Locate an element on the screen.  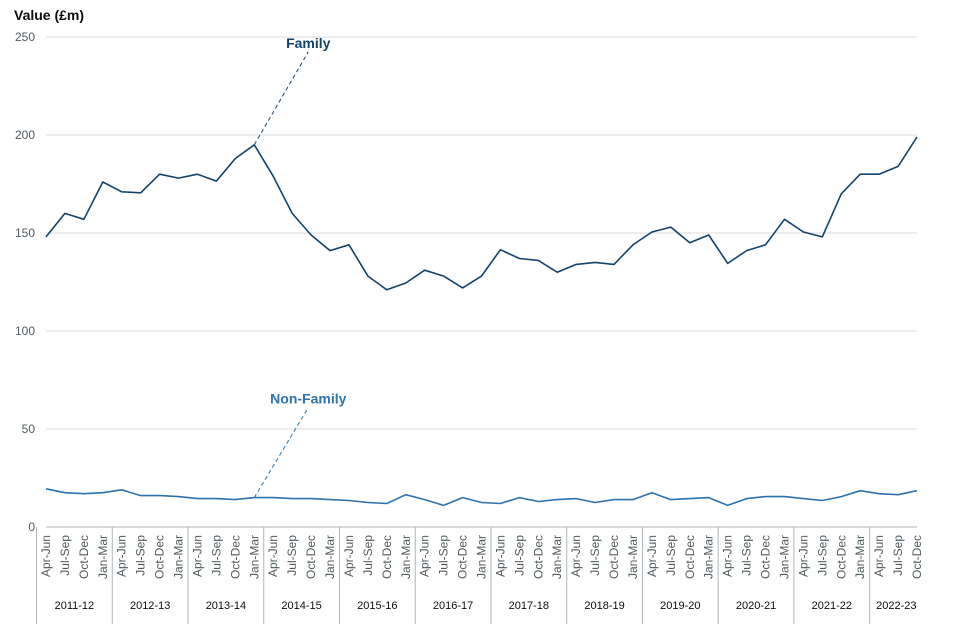
financial-year-label: 2013-14 is located at coordinates (226, 606).